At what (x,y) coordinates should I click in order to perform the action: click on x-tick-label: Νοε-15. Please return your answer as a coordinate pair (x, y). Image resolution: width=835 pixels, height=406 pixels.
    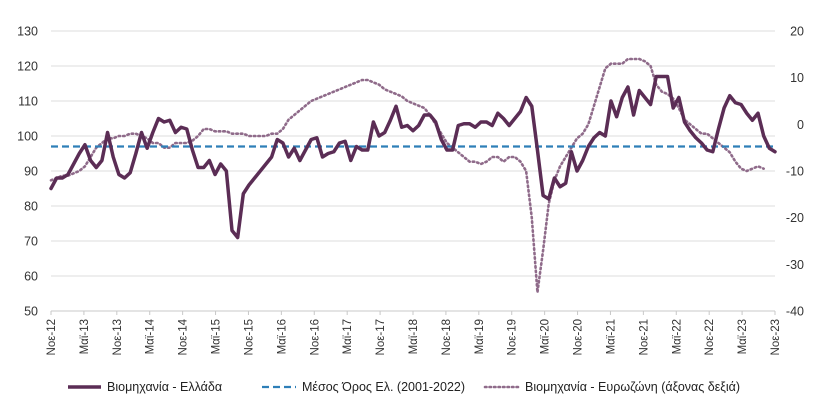
    Looking at the image, I should click on (249, 337).